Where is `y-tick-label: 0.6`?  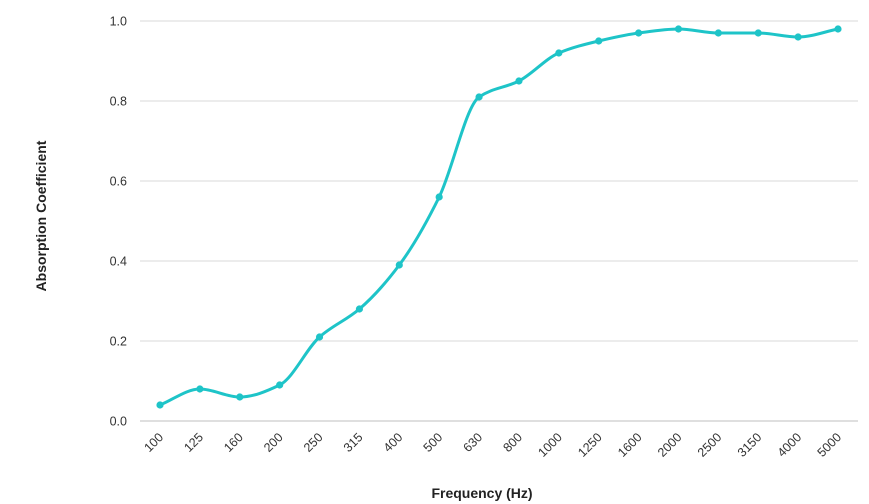
y-tick-label: 0.6 is located at coordinates (118, 182).